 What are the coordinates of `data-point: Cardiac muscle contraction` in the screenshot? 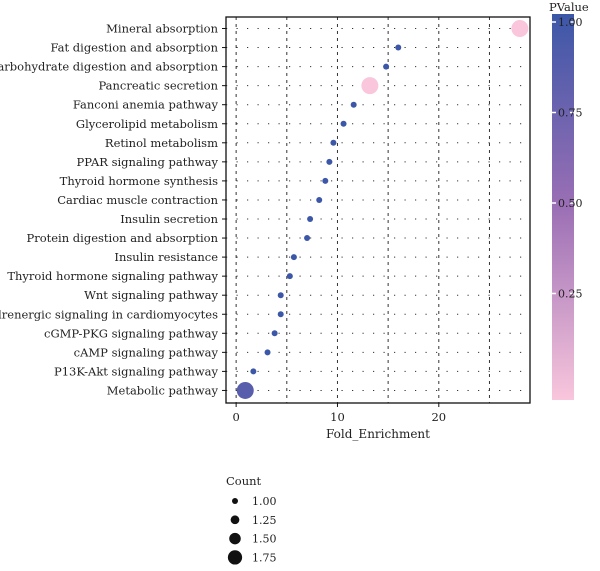 It's located at (319, 199).